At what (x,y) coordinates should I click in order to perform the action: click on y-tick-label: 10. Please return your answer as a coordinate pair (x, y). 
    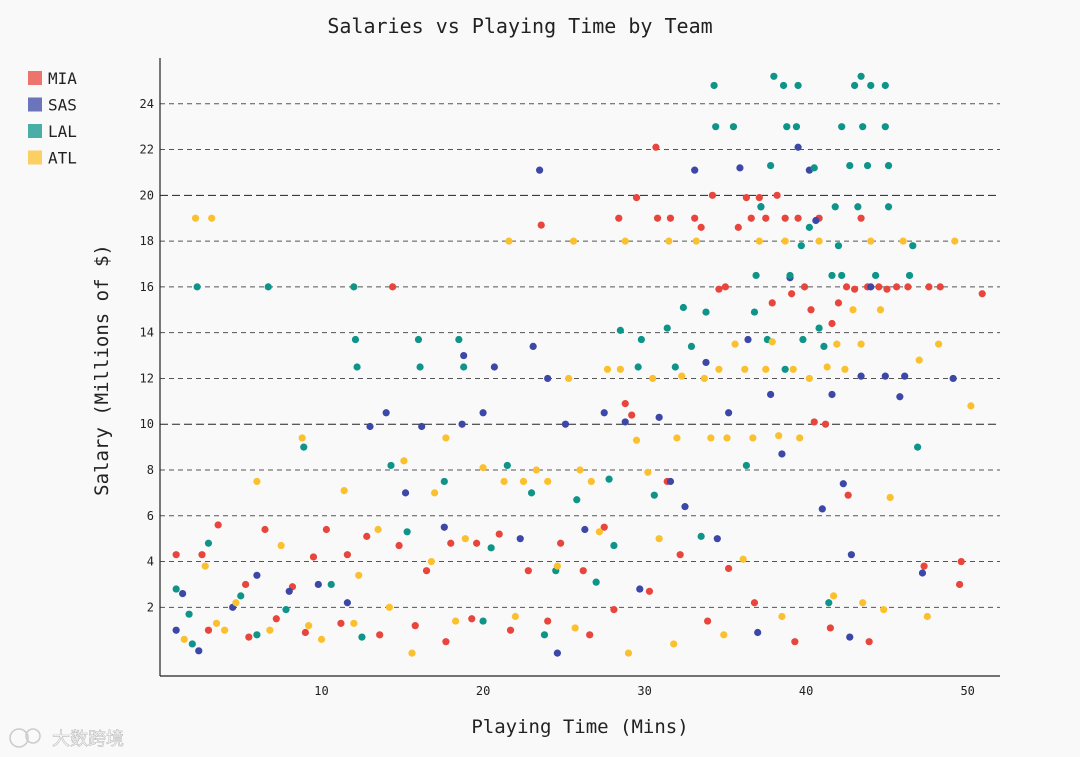
    Looking at the image, I should click on (147, 424).